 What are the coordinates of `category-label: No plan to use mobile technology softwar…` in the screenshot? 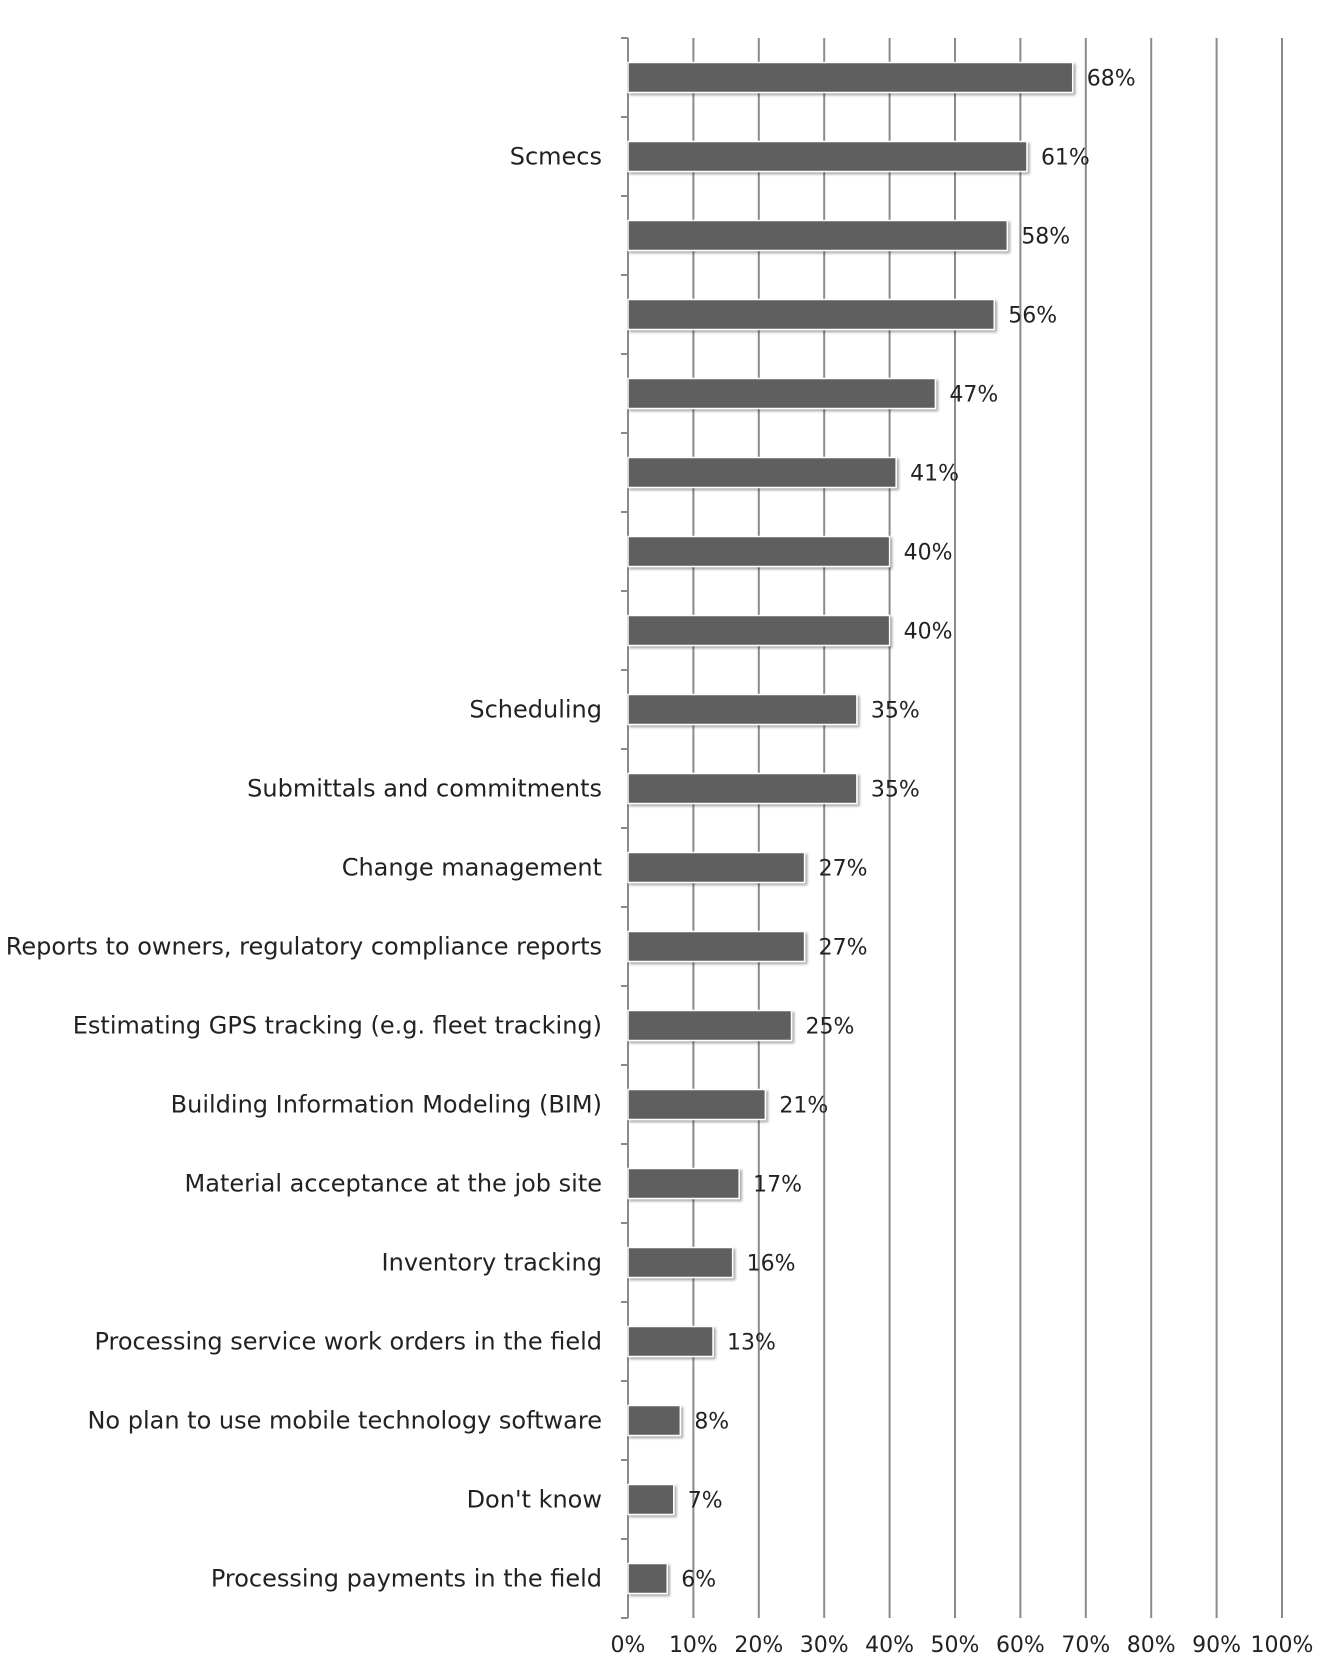 It's located at (344, 1421).